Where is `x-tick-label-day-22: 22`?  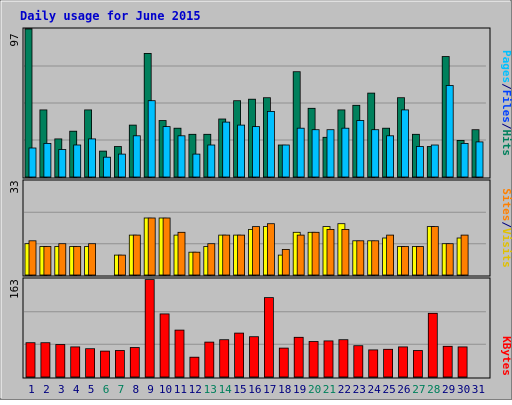
x-tick-label-day-22: 22 is located at coordinates (344, 389).